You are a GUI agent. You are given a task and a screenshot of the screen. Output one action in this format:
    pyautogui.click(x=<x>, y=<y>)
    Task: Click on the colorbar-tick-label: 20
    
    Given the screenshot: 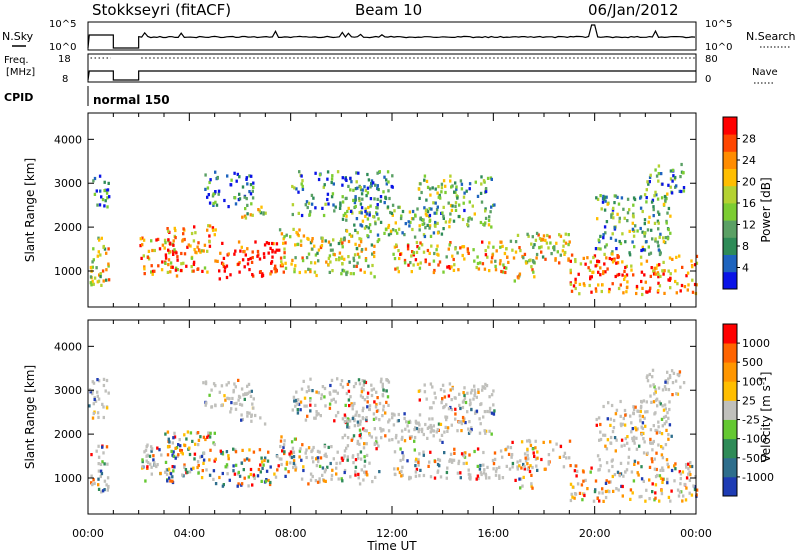 What is the action you would take?
    pyautogui.click(x=749, y=182)
    